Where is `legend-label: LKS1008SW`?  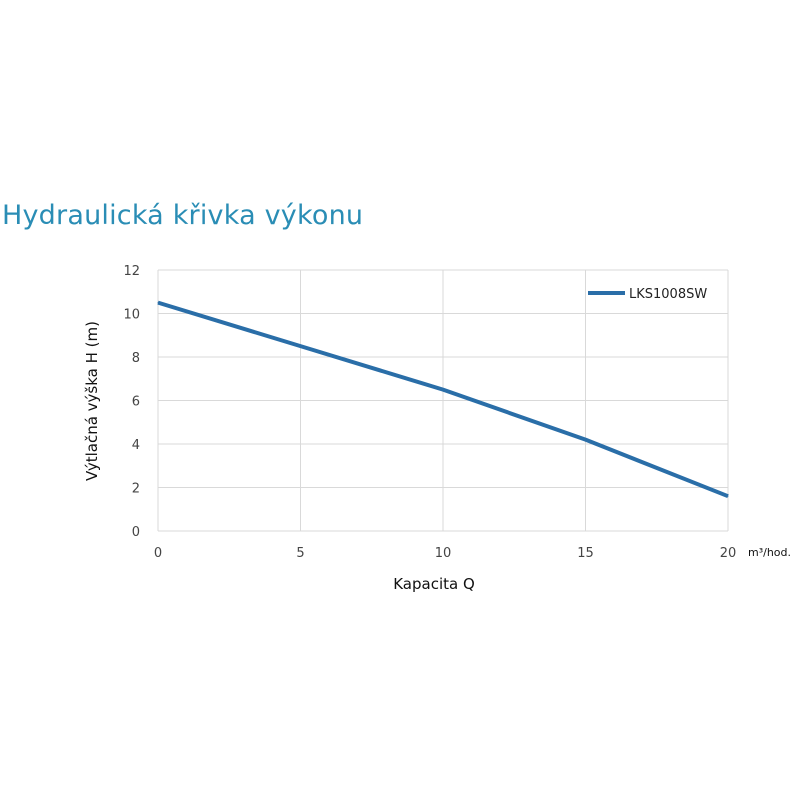
legend-label: LKS1008SW is located at coordinates (668, 294).